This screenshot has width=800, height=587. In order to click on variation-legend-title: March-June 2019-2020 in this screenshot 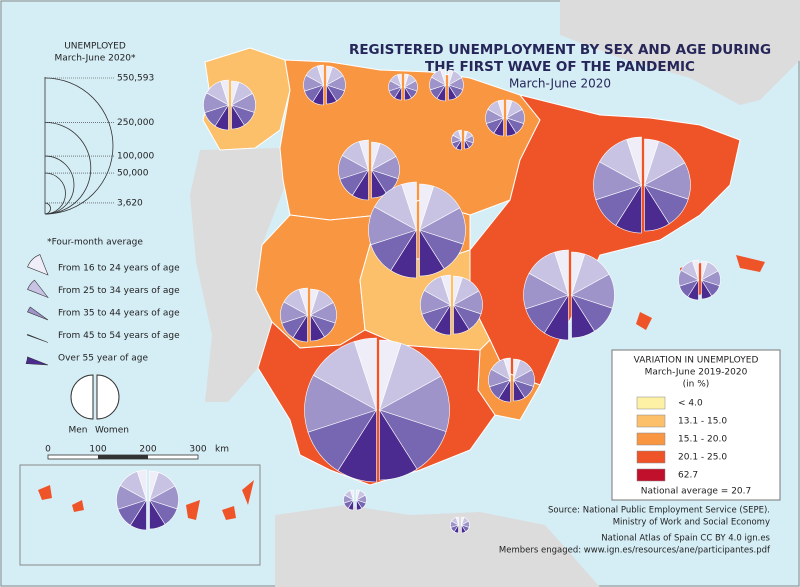, I will do `click(696, 373)`.